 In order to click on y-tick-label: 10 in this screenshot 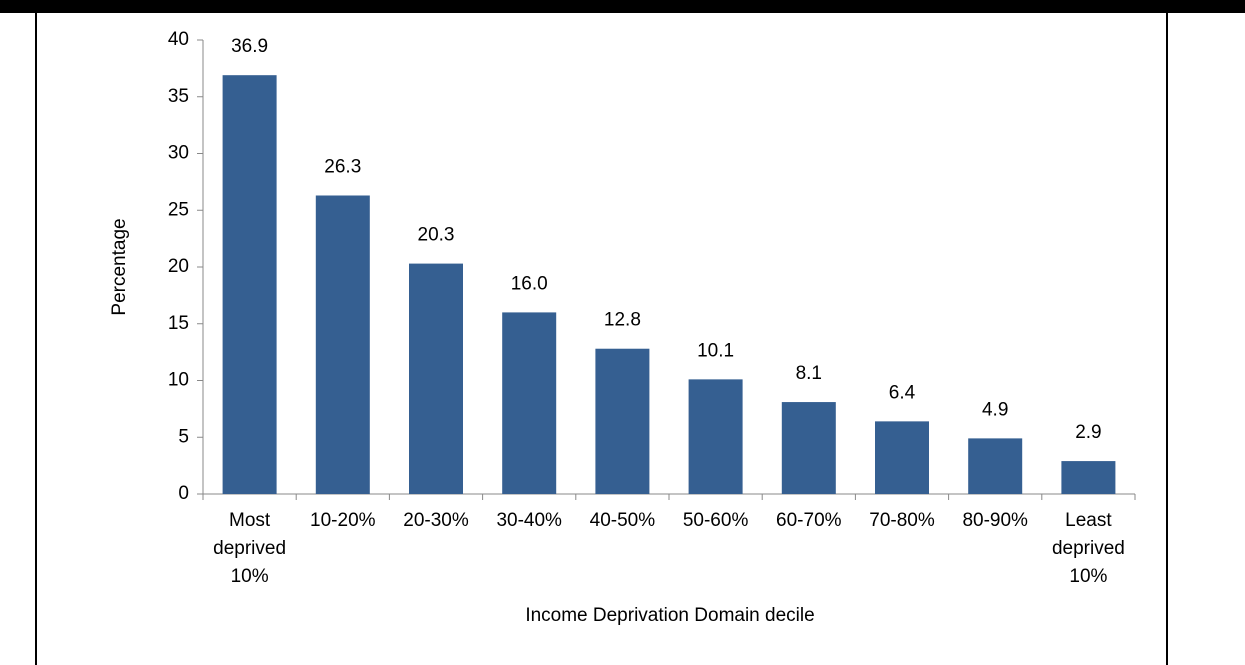, I will do `click(178, 380)`.